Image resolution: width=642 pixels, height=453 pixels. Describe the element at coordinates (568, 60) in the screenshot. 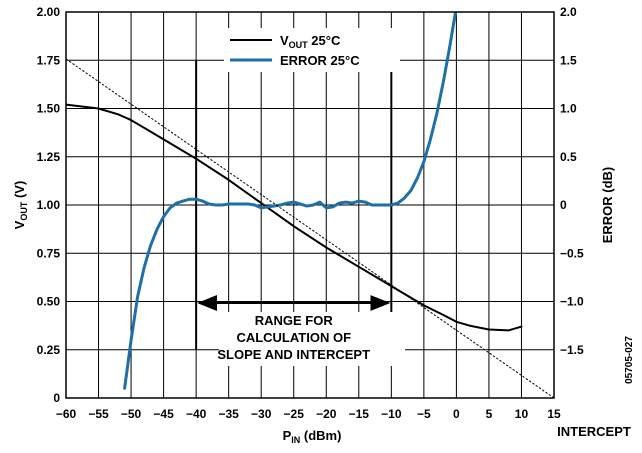

I see `y-right-tick-label-6: 1.5` at that location.